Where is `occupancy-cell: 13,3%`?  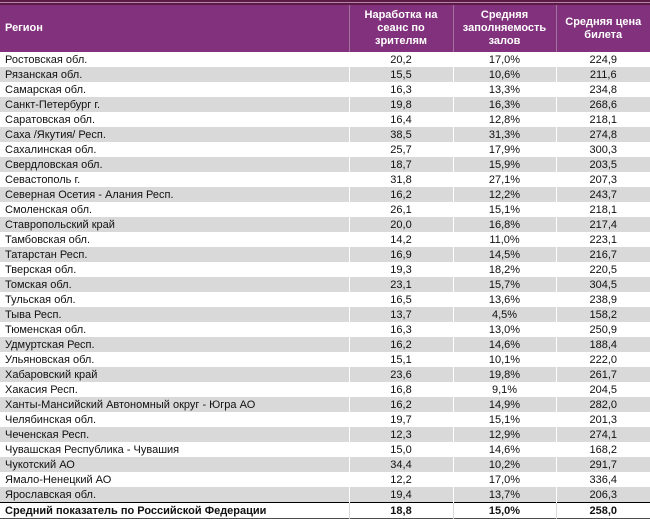 occupancy-cell: 13,3% is located at coordinates (504, 89).